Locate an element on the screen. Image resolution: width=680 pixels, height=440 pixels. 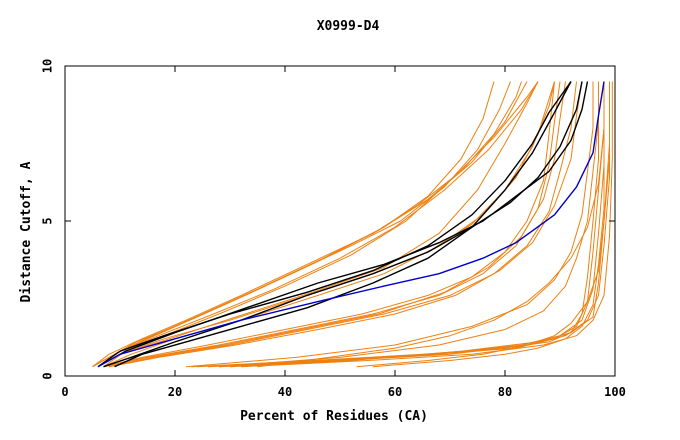
x-tick-label: 60 is located at coordinates (395, 392).